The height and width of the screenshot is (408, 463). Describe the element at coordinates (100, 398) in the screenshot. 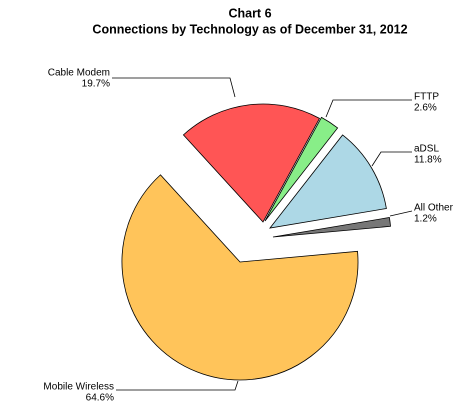

I see `slice-value-label: 64.6%` at that location.